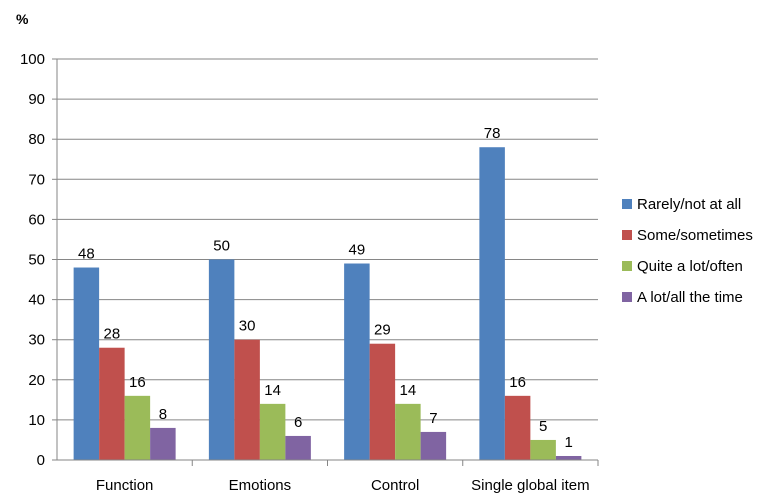 The width and height of the screenshot is (771, 500). I want to click on y-tick-label: 60, so click(36, 219).